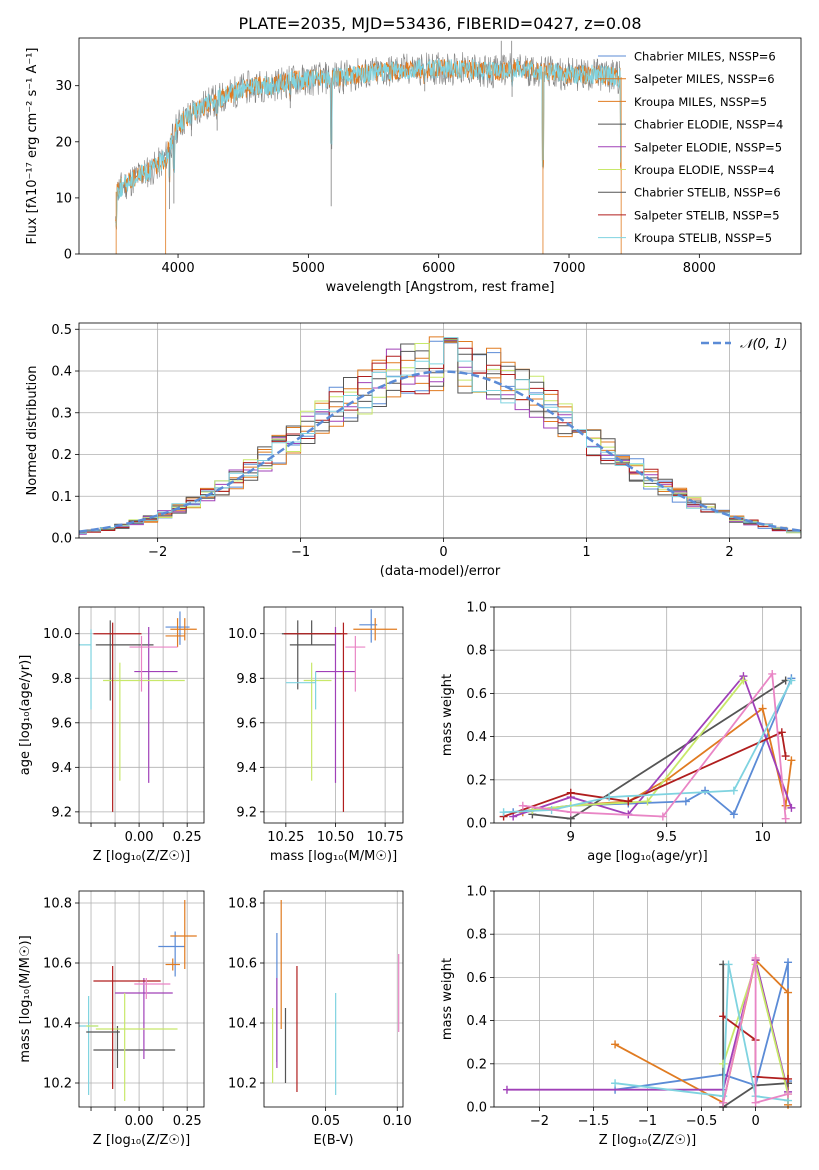  Describe the element at coordinates (68, 255) in the screenshot. I see `y-tick-label: 0` at that location.